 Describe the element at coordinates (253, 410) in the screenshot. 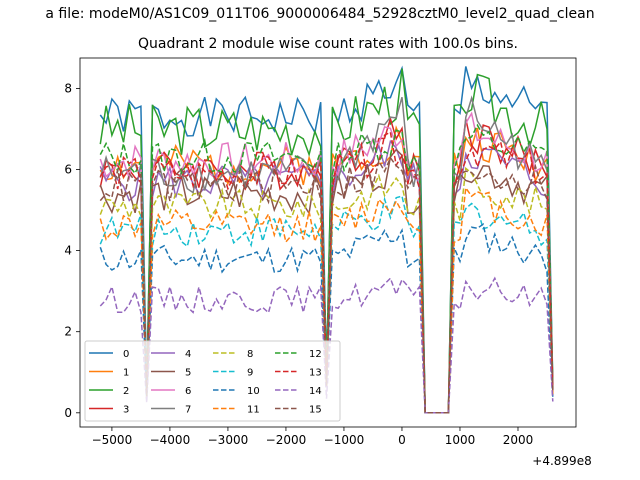

I see `legend-label-11: 11` at that location.